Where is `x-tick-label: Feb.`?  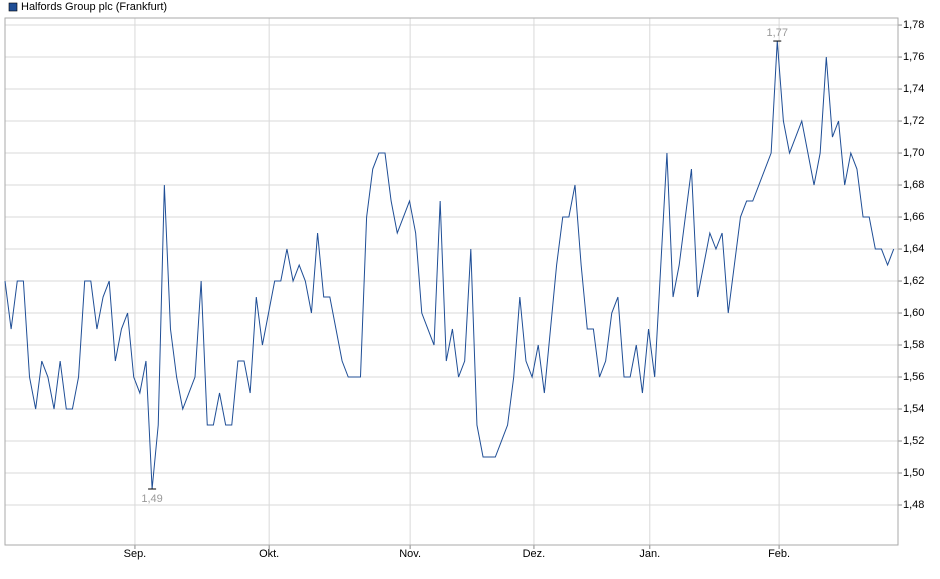
x-tick-label: Feb. is located at coordinates (779, 554).